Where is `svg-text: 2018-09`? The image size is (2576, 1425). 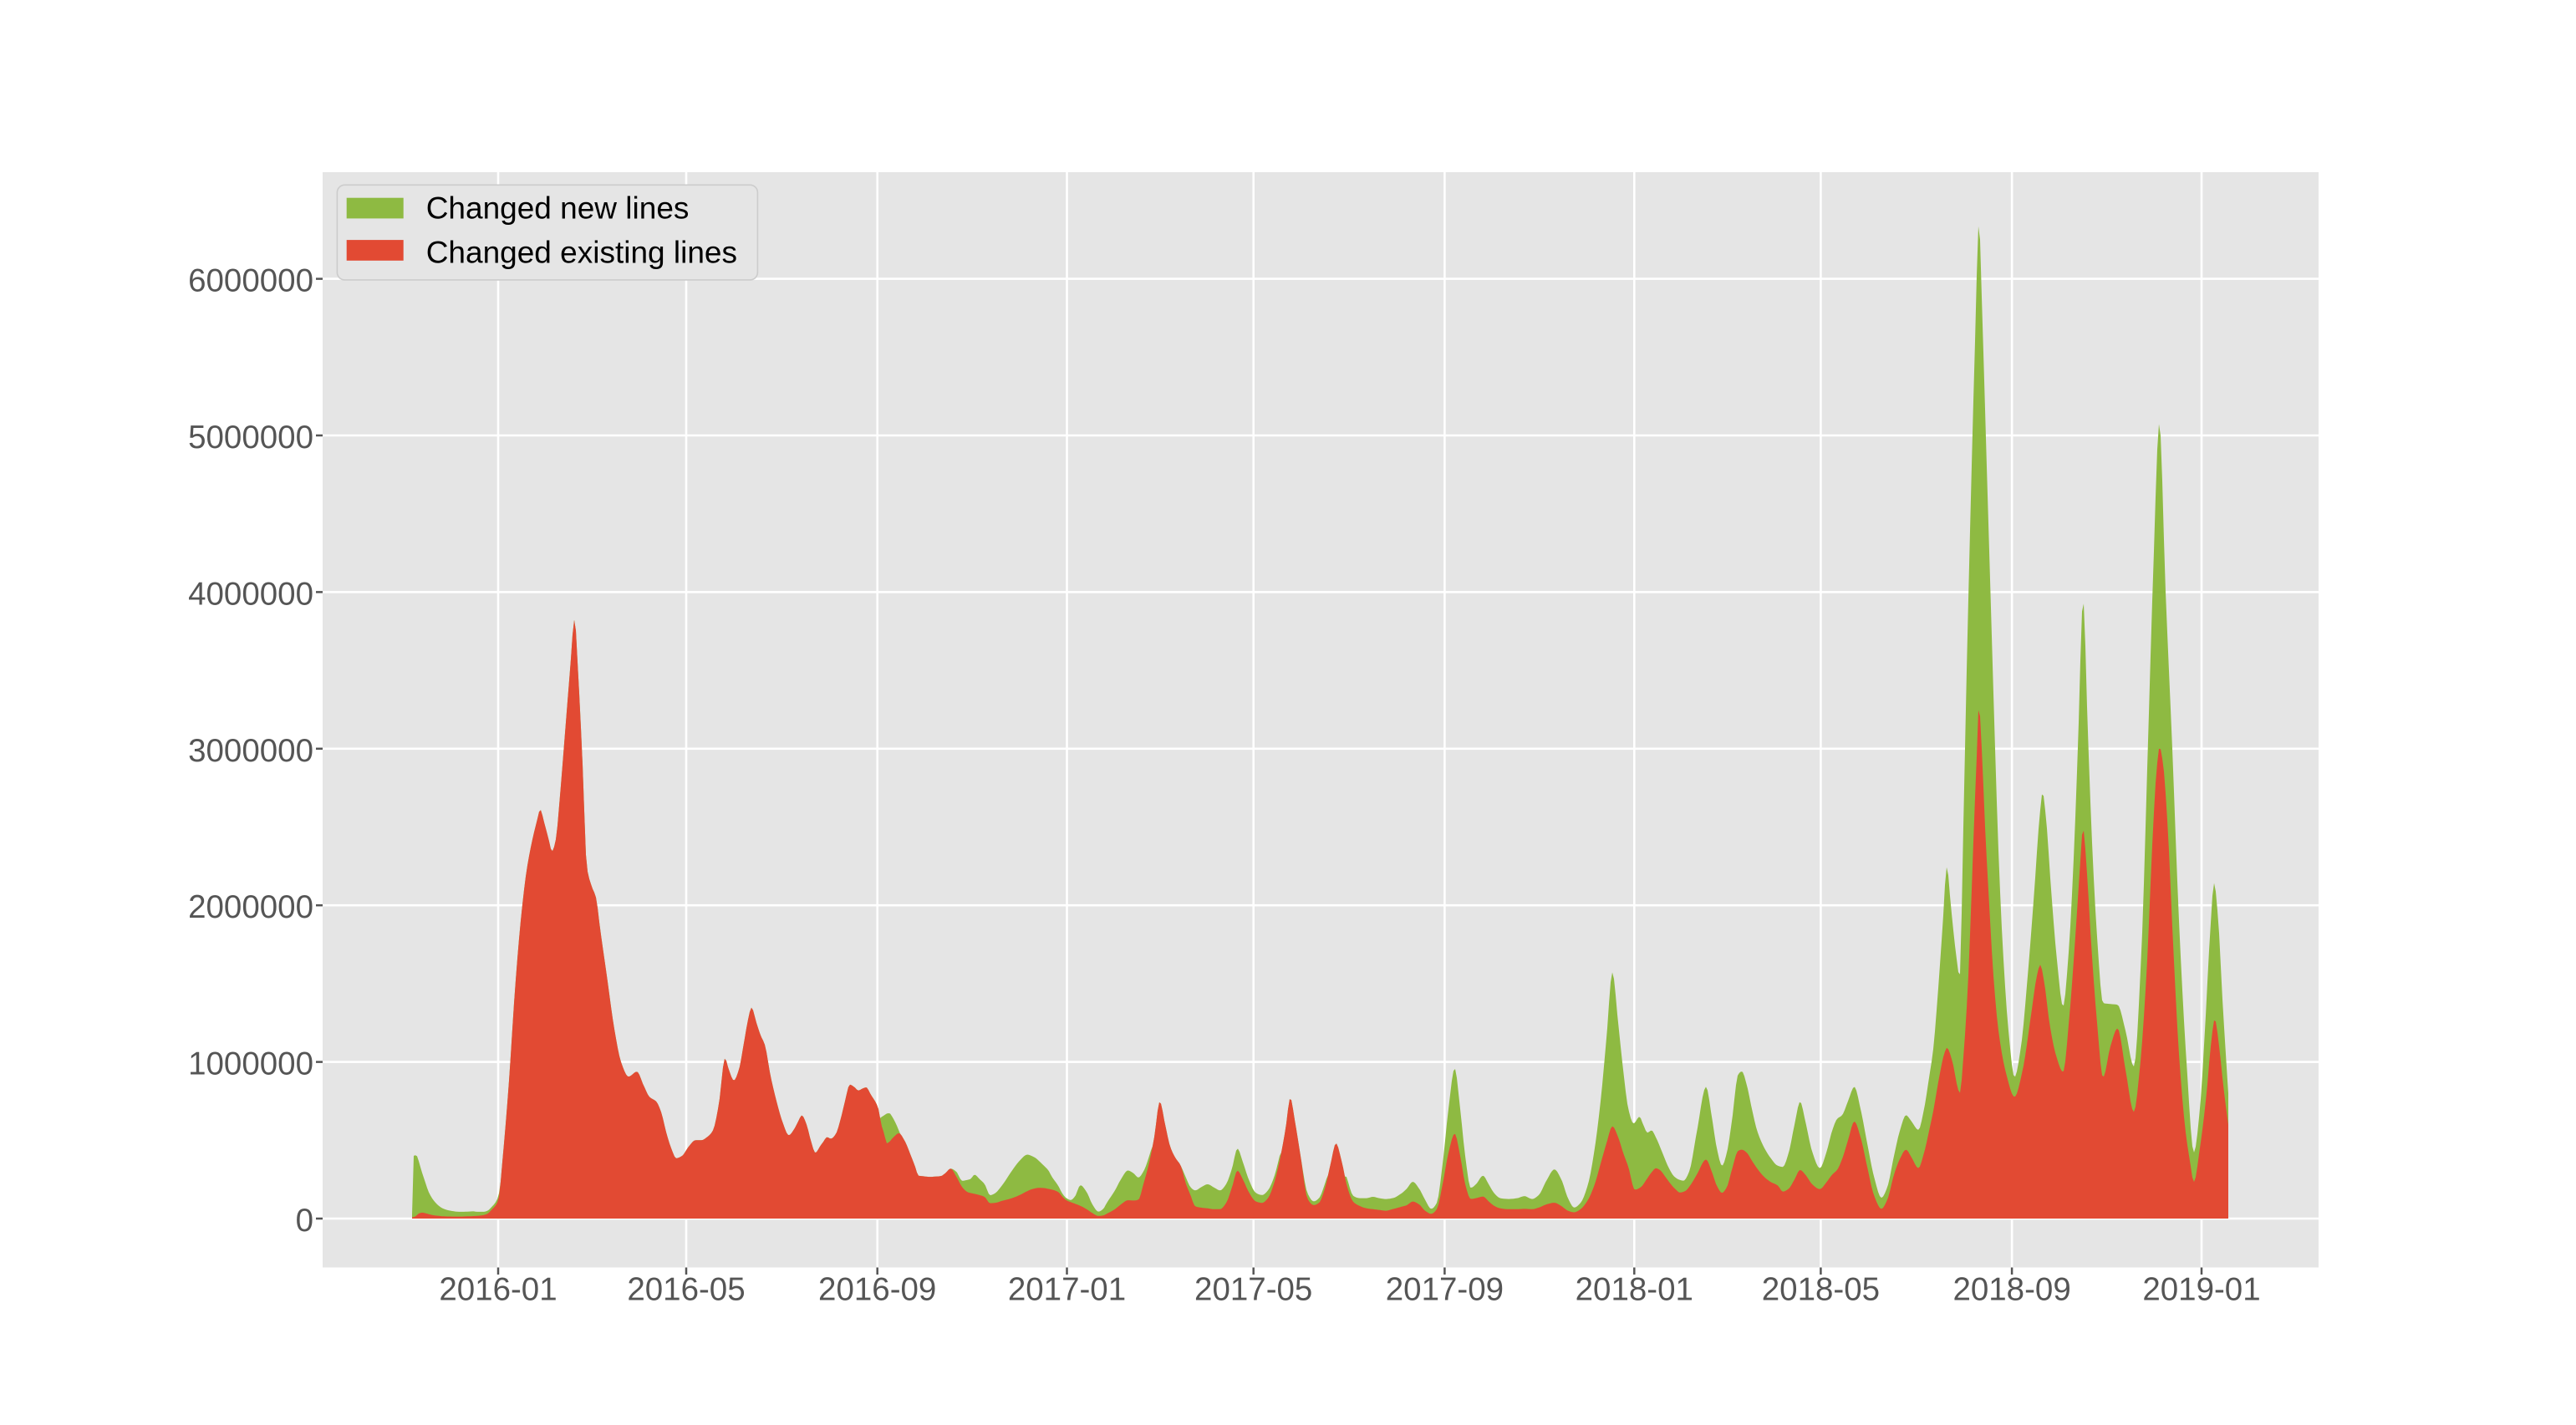 svg-text: 2018-09 is located at coordinates (2011, 1290).